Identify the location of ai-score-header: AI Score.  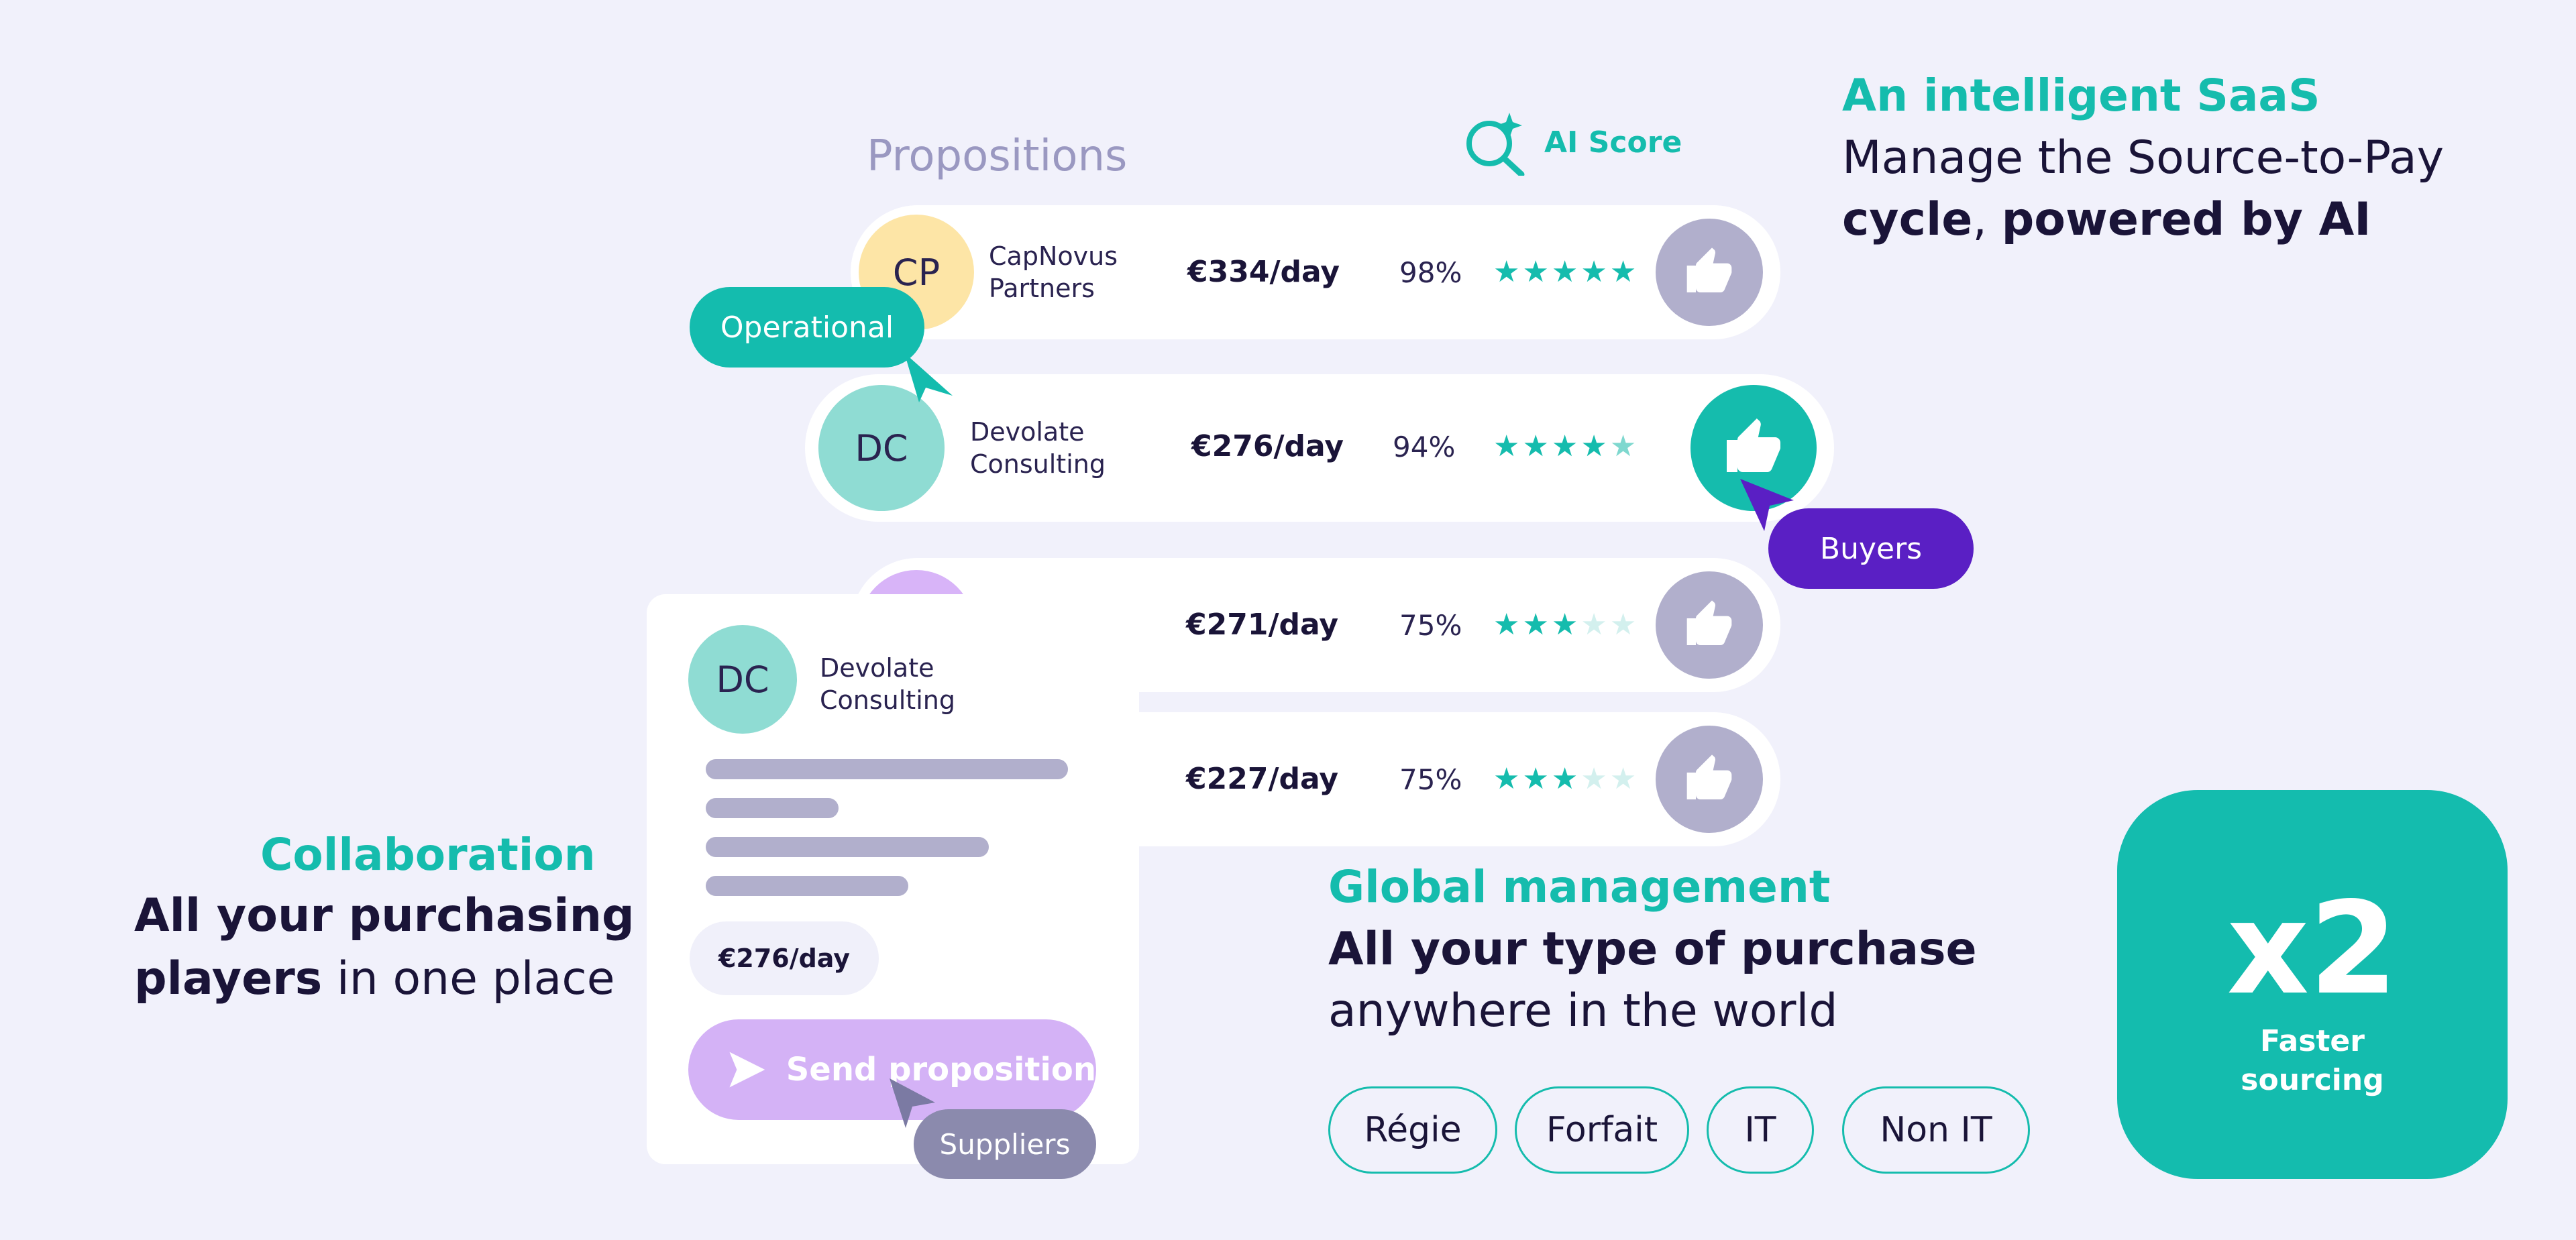
(1572, 143).